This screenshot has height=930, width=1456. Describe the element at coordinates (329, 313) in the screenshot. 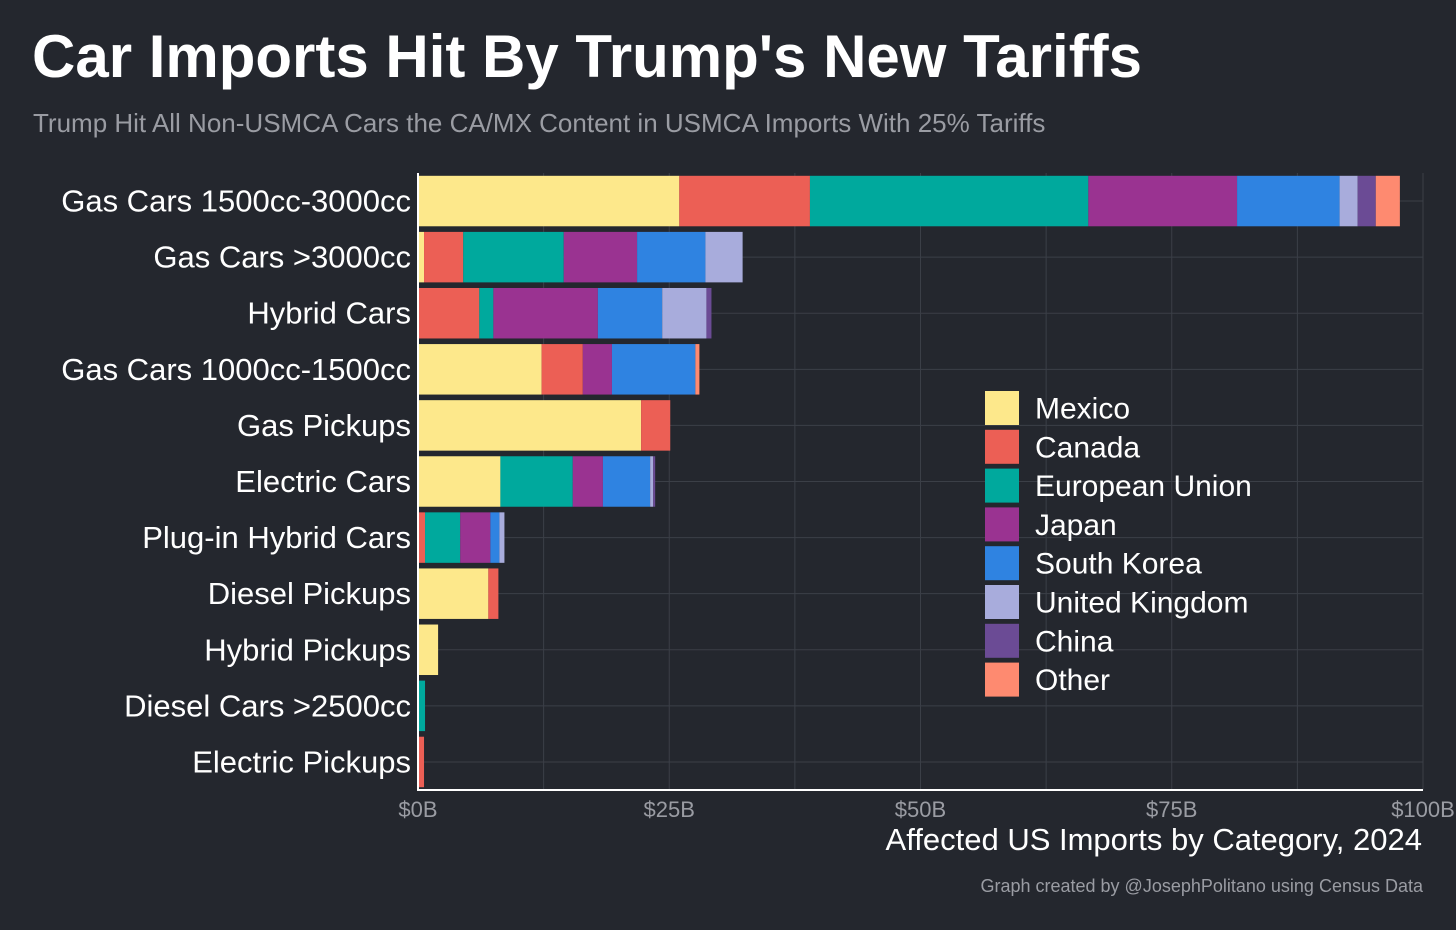

I see `category-label: Hybrid Cars` at that location.